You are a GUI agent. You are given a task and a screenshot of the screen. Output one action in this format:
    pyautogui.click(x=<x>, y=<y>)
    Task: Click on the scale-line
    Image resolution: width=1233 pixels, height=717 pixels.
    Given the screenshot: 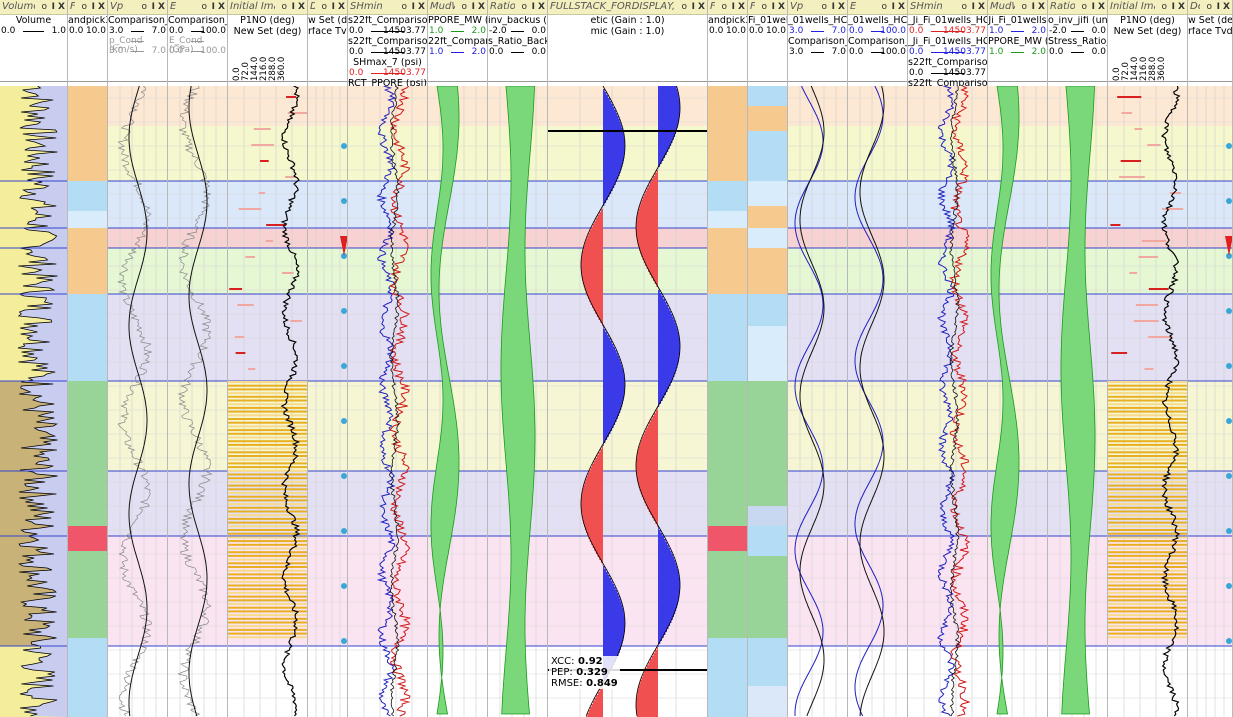 What is the action you would take?
    pyautogui.click(x=137, y=51)
    